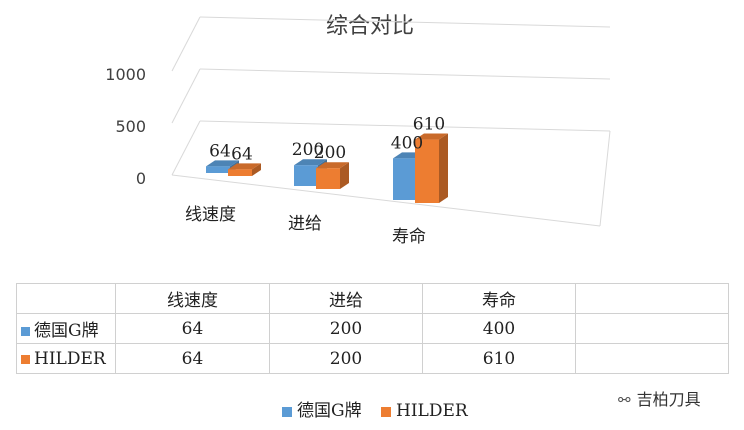  Describe the element at coordinates (370, 26) in the screenshot. I see `chart-title: 综合对比` at that location.